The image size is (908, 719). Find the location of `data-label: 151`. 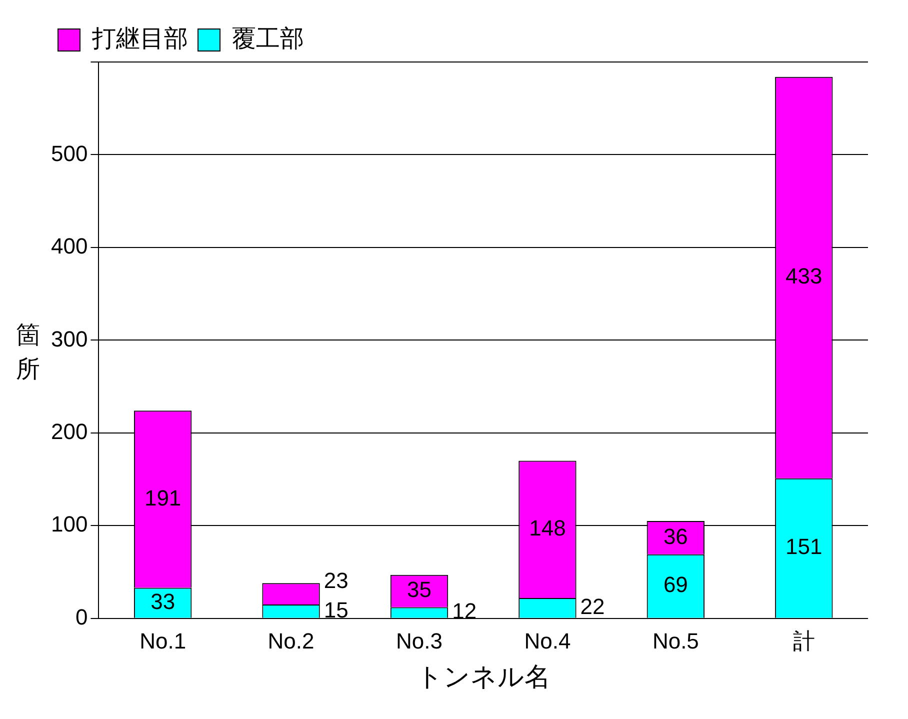

data-label: 151 is located at coordinates (804, 547).